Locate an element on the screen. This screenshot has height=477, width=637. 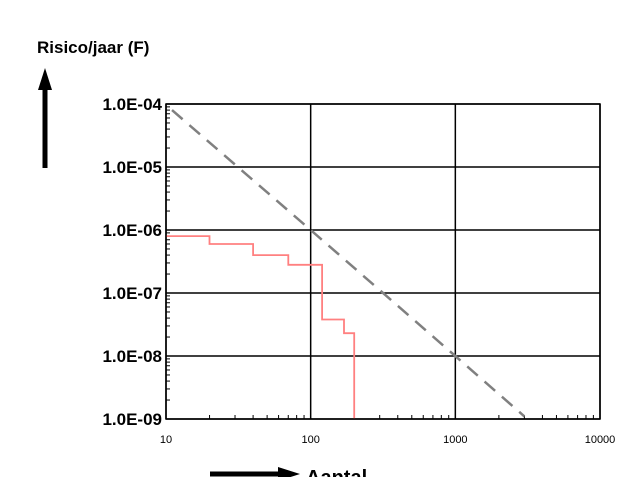
x-tick-labels: 10 100 1000 10000 is located at coordinates (387, 440).